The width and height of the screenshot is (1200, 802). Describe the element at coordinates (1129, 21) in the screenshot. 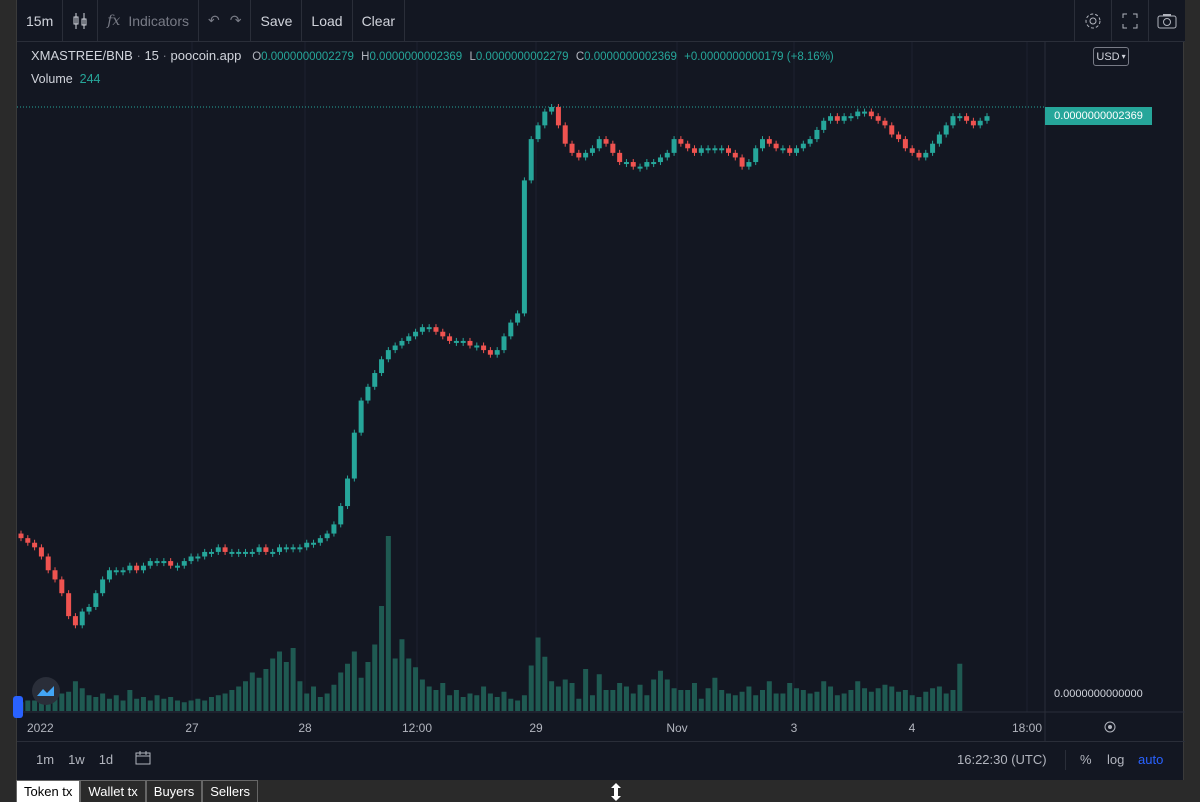

I see `fullscreen-icon` at that location.